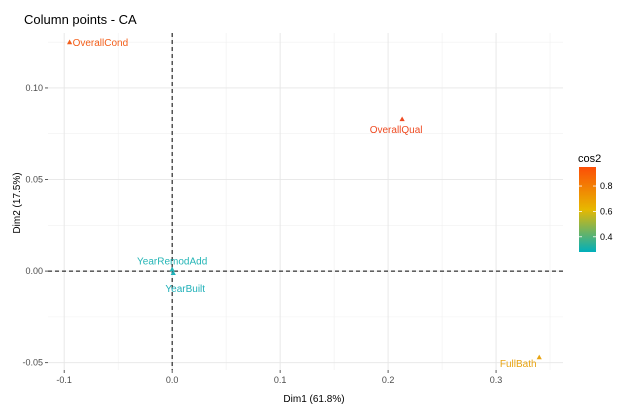  I want to click on point-yearbuilt-label: YearBuilt, so click(185, 289).